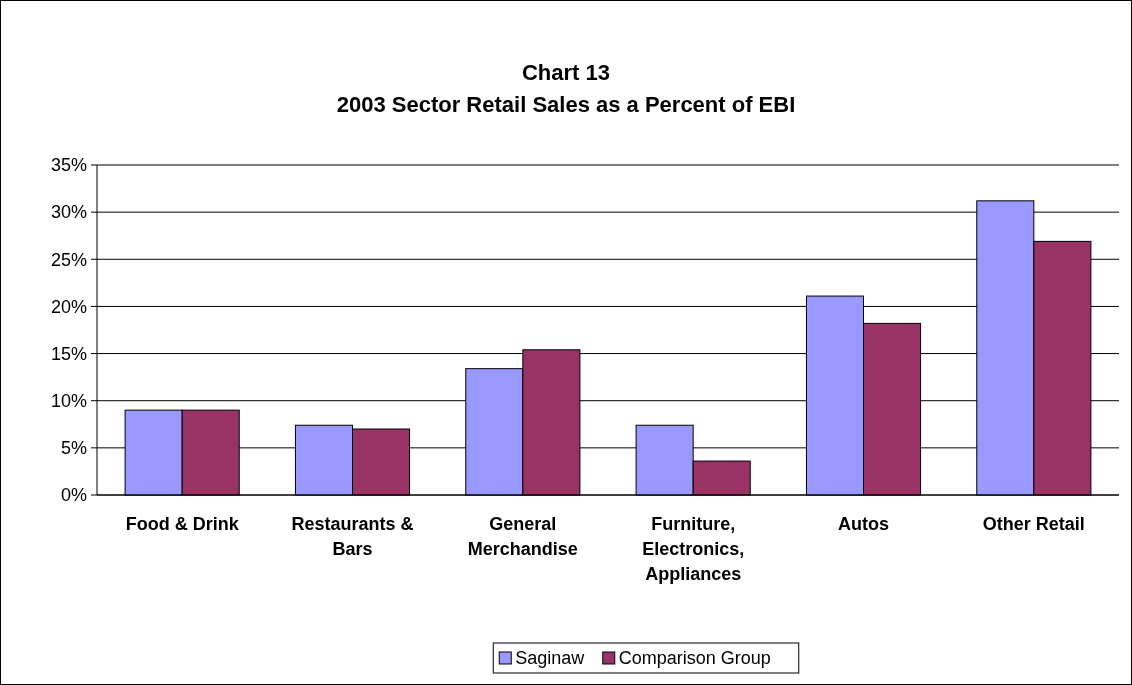 This screenshot has height=685, width=1132. Describe the element at coordinates (352, 536) in the screenshot. I see `x-tick-label: Restaurants & Bars` at that location.